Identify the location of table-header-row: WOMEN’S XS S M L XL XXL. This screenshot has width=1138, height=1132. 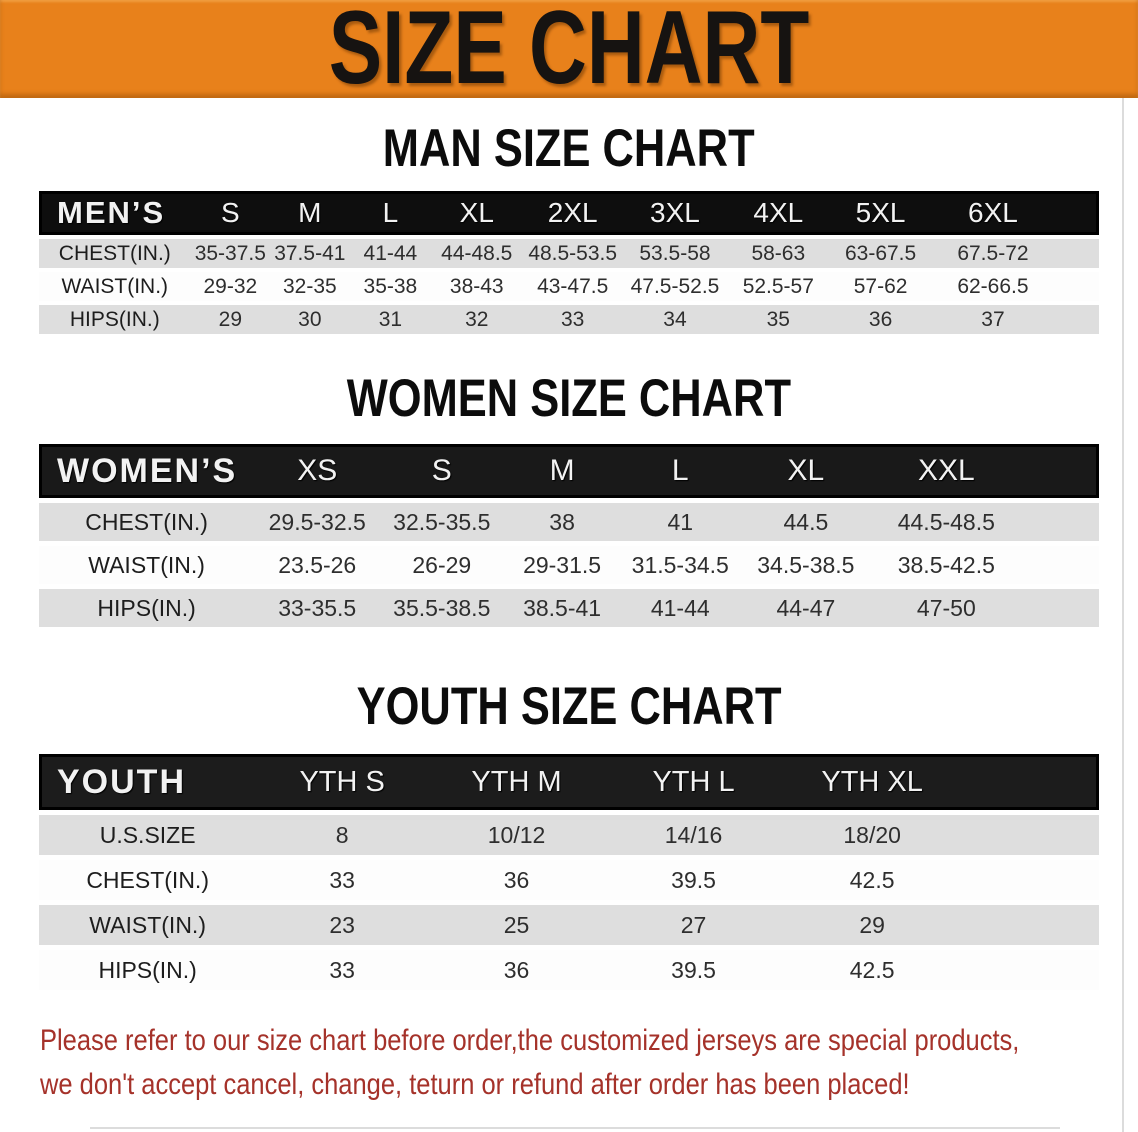
(569, 471).